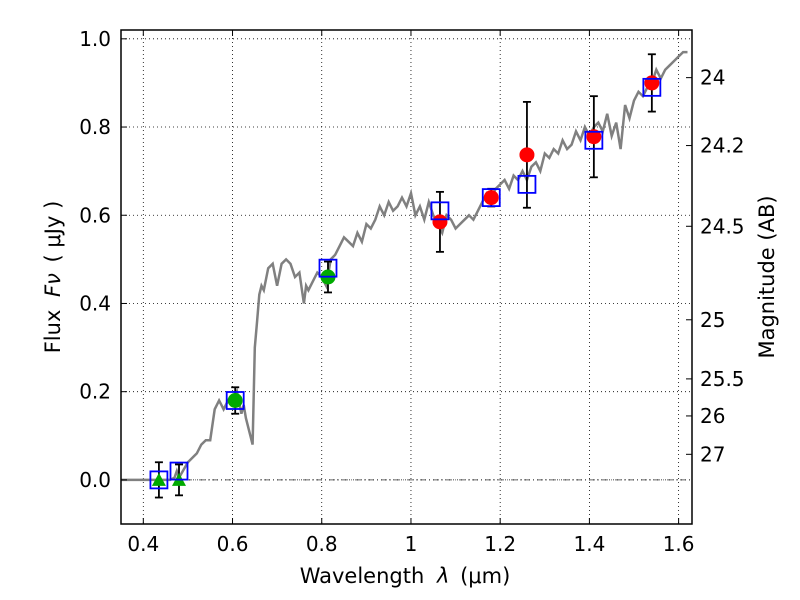  What do you see at coordinates (95, 392) in the screenshot?
I see `y-tick-label: 0.2` at bounding box center [95, 392].